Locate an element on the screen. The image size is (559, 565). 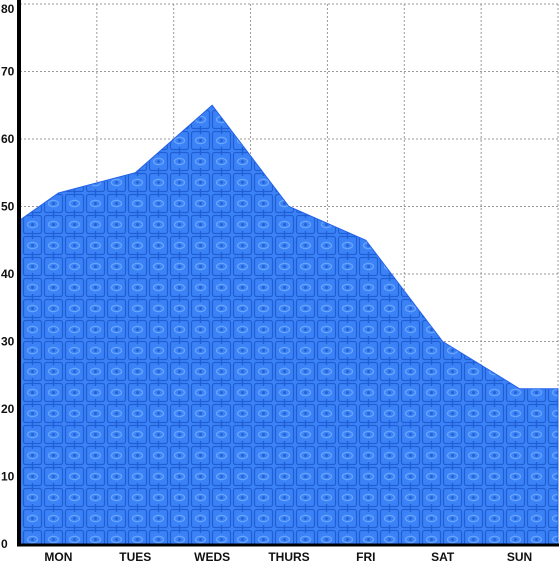
x-tick-label-fri: FRI is located at coordinates (365, 557).